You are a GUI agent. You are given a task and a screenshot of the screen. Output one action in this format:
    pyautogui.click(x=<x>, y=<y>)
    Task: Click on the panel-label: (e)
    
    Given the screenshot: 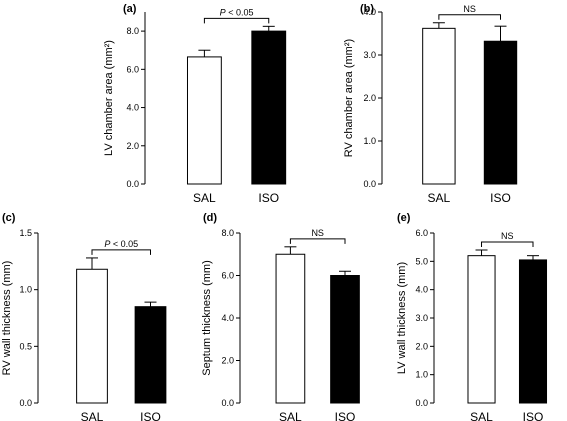 What is the action you would take?
    pyautogui.click(x=404, y=218)
    